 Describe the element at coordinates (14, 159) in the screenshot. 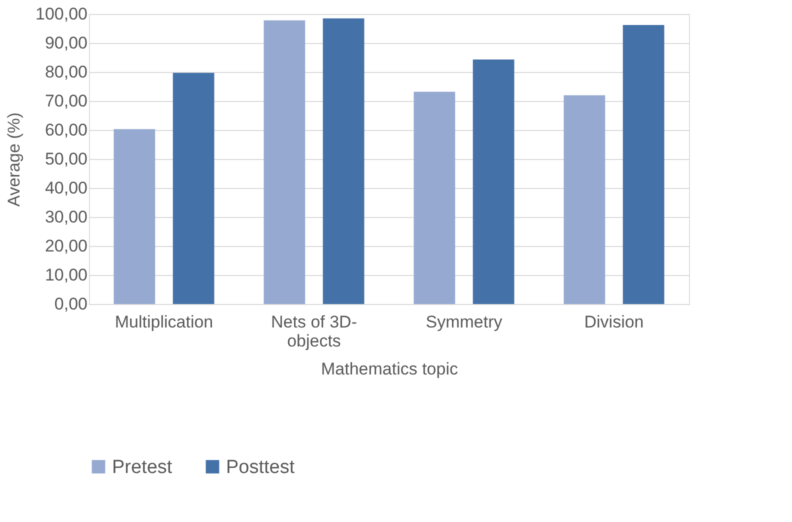

I see `y-axis-title: Average (%)` at that location.